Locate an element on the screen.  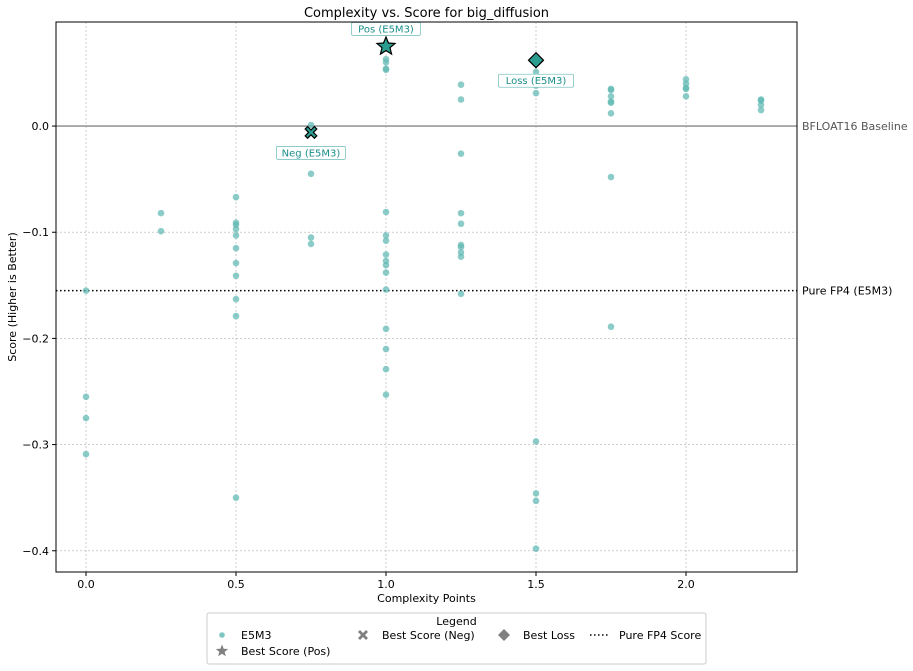
y-axis-label: Score (Higher is Better) is located at coordinates (12, 296).